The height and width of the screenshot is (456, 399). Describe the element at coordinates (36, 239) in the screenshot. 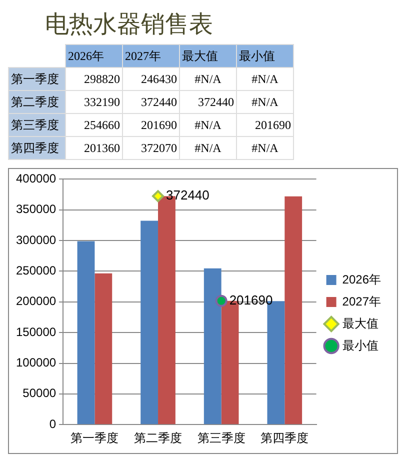

I see `y-tick-label: 300000` at that location.